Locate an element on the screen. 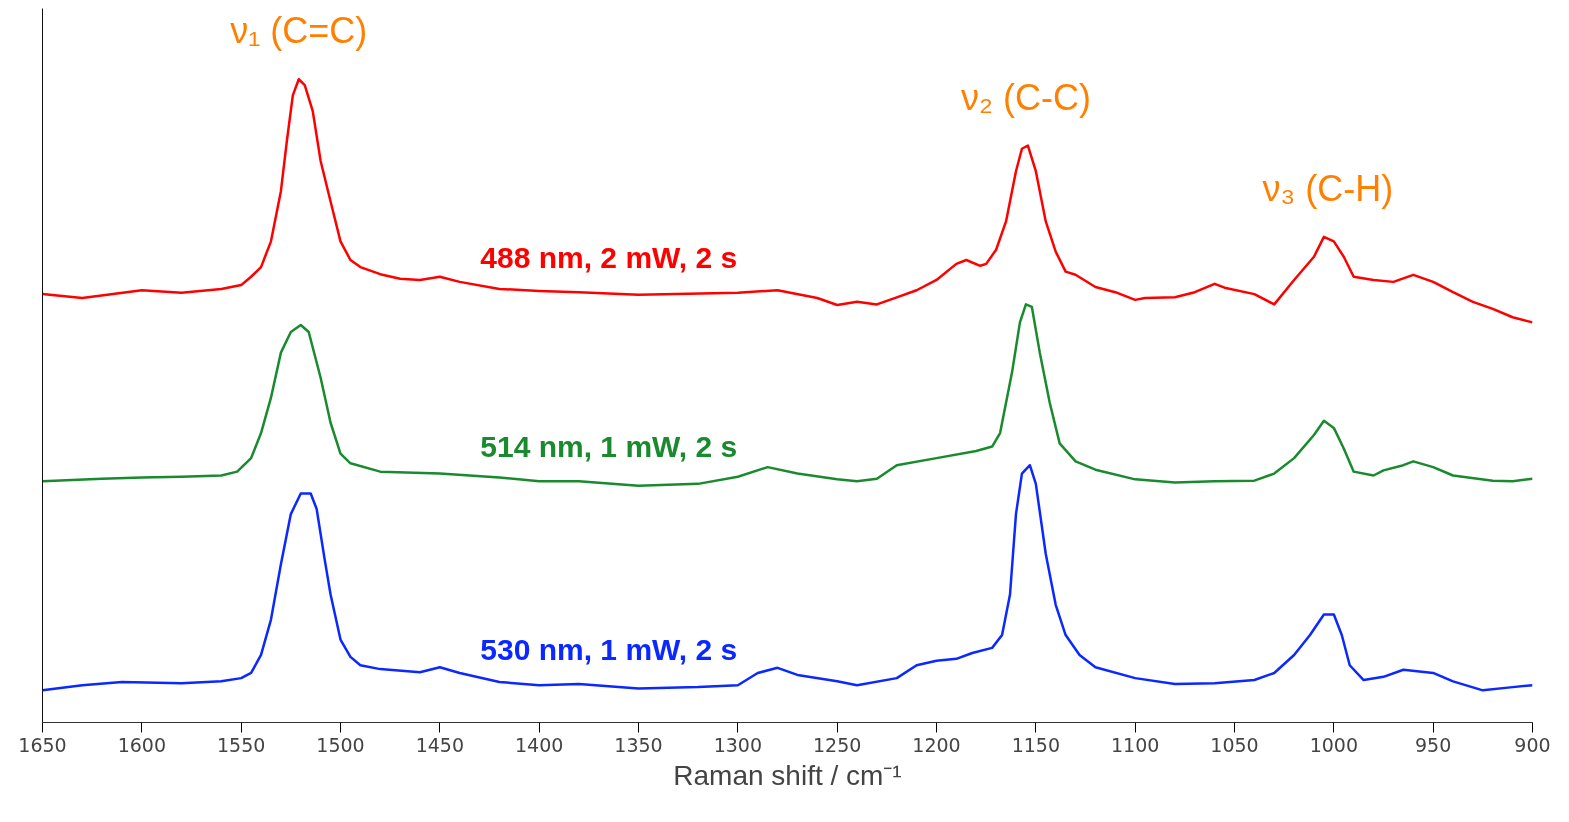 The width and height of the screenshot is (1569, 822). x-tick-label: 1000 is located at coordinates (1334, 744).